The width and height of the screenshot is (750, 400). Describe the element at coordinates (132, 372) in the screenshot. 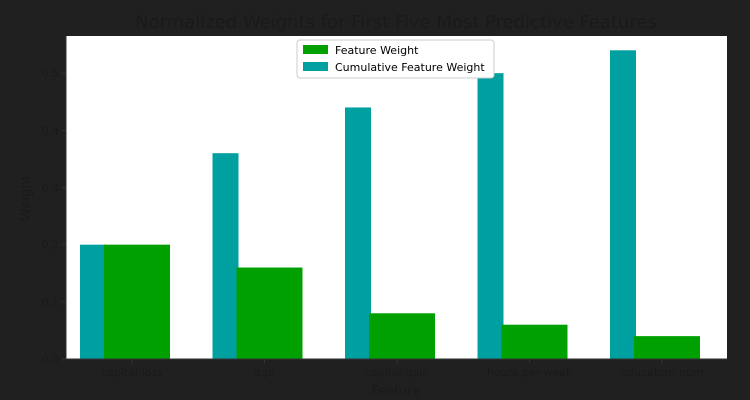

I see `x-tick-label: capital-loss` at that location.